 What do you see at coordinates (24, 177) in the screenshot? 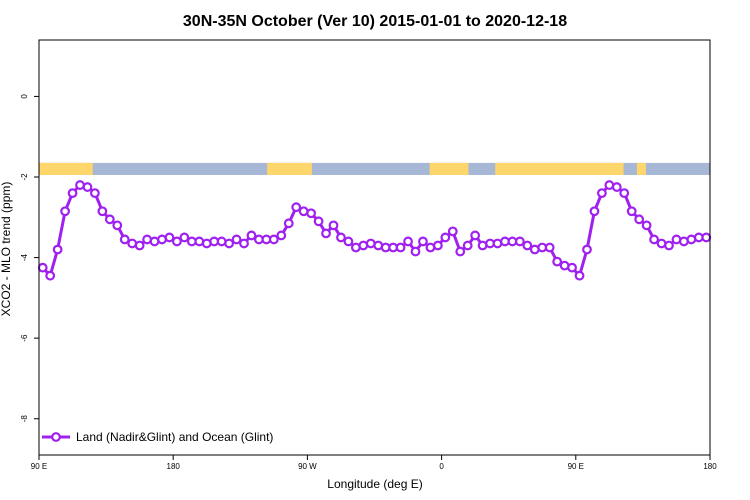
I see `y-tick-label: -2` at bounding box center [24, 177].